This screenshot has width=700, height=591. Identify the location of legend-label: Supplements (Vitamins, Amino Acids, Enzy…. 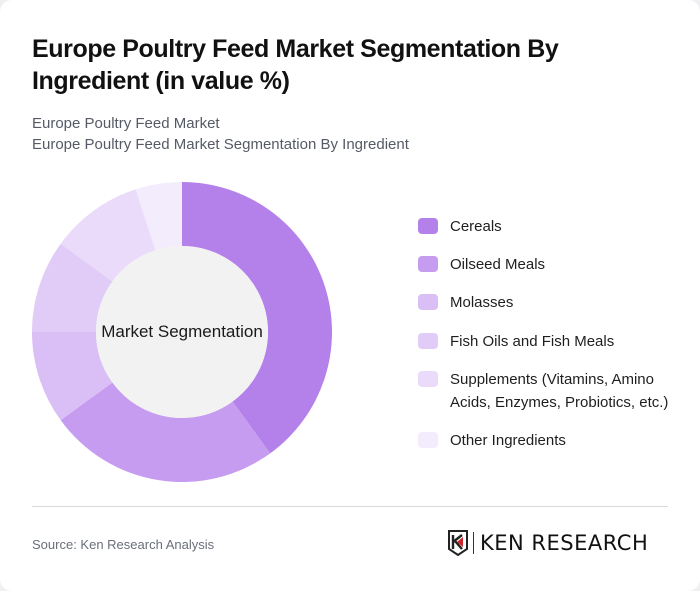
(559, 391).